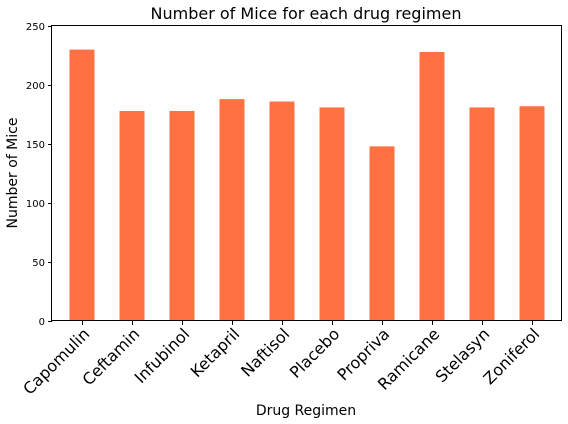 The image size is (568, 424). What do you see at coordinates (38, 263) in the screenshot?
I see `y-tick-label: 50` at bounding box center [38, 263].